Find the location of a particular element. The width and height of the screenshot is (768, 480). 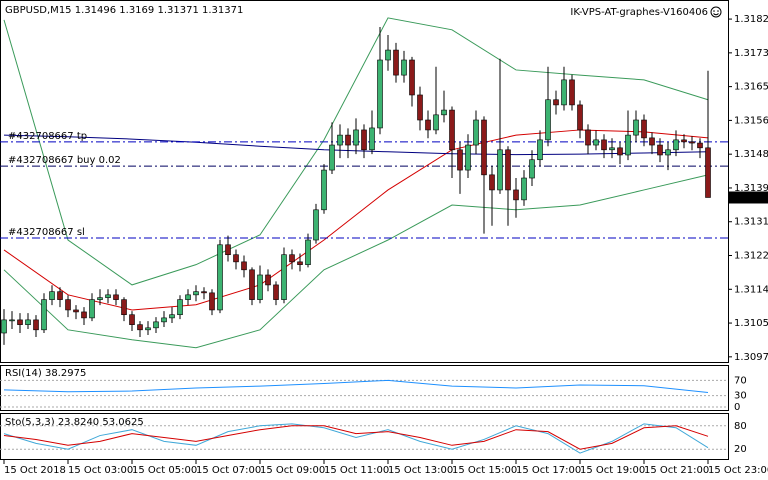

y-tick-label: 80 is located at coordinates (740, 426).